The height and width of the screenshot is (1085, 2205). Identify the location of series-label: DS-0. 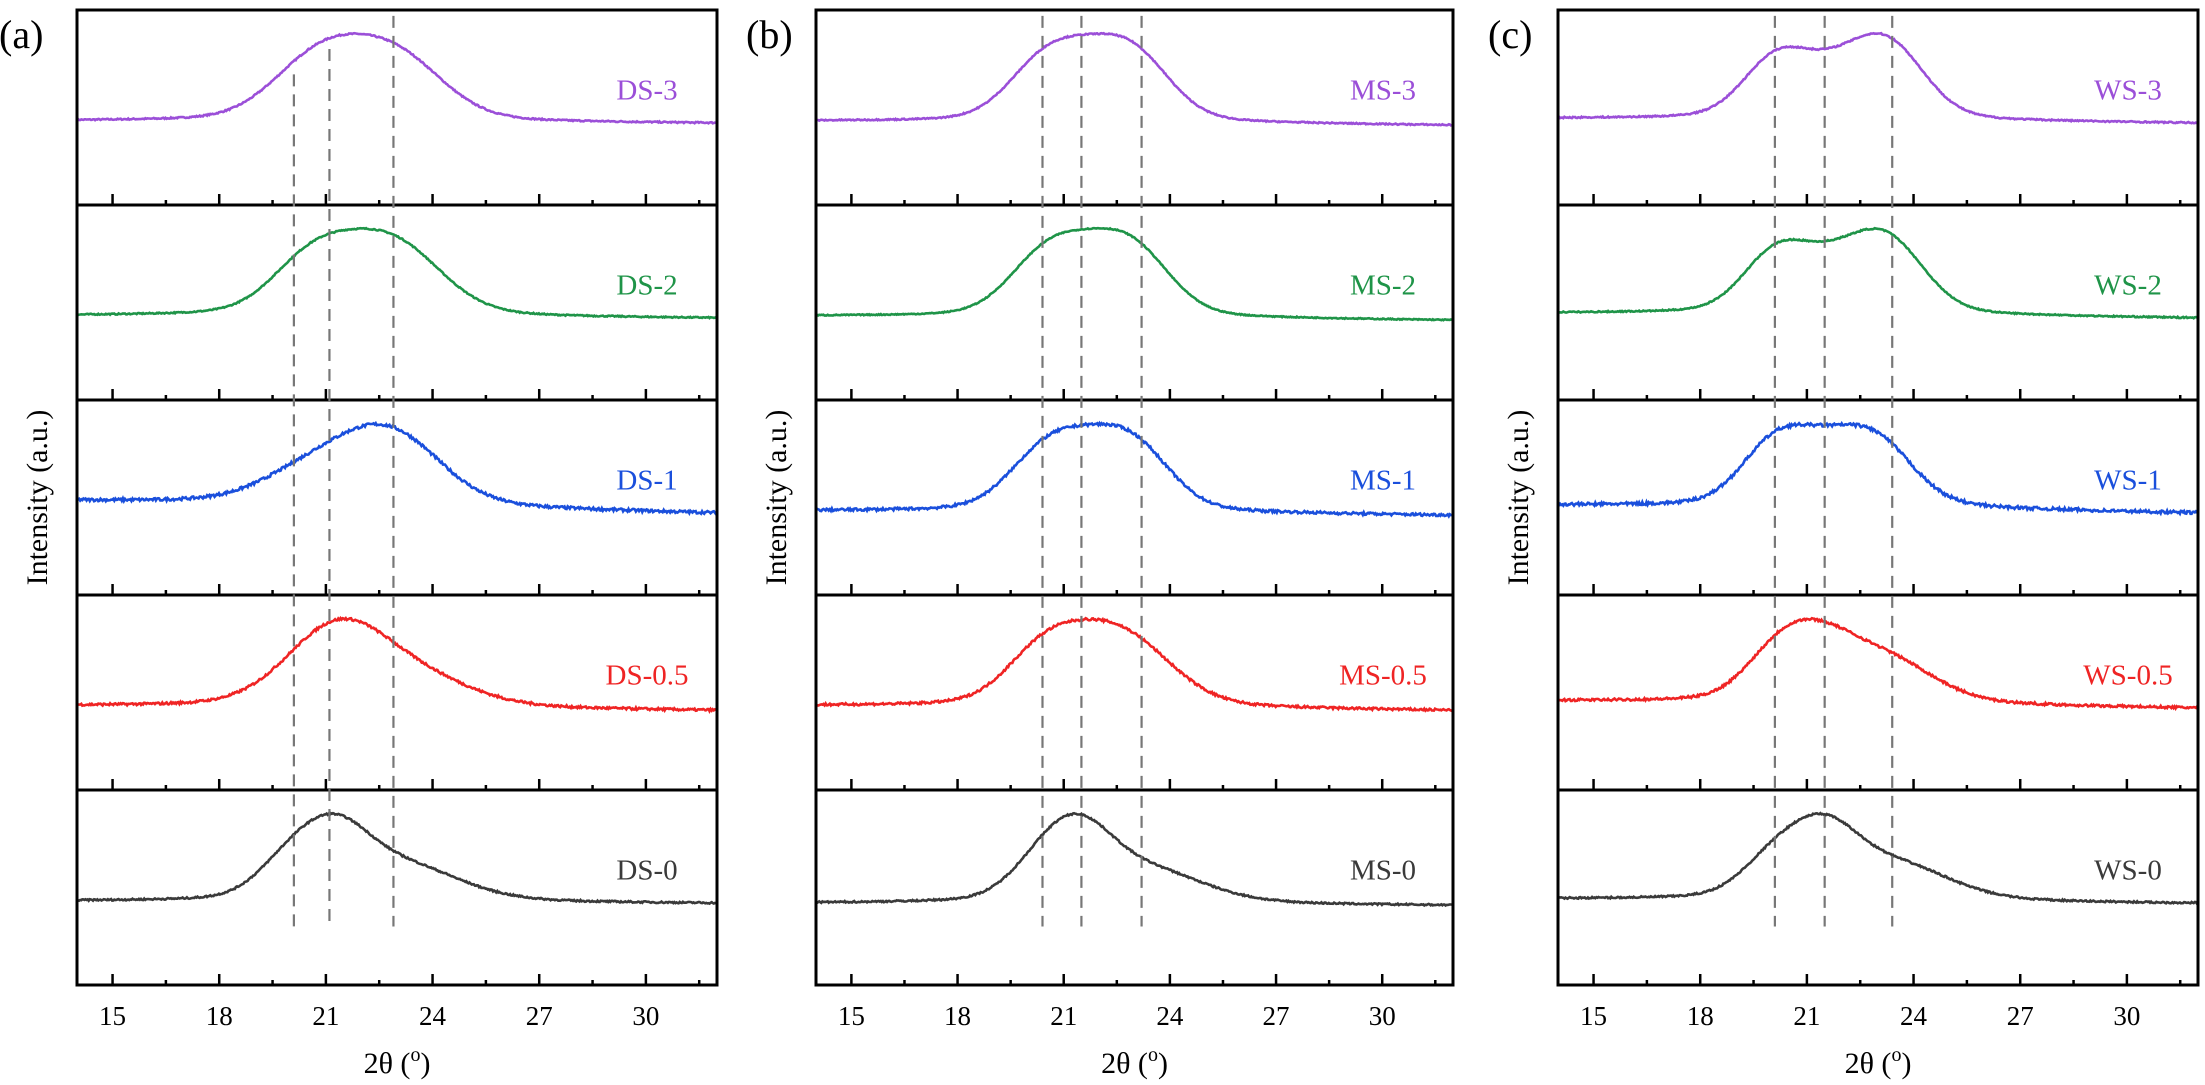
(646, 871).